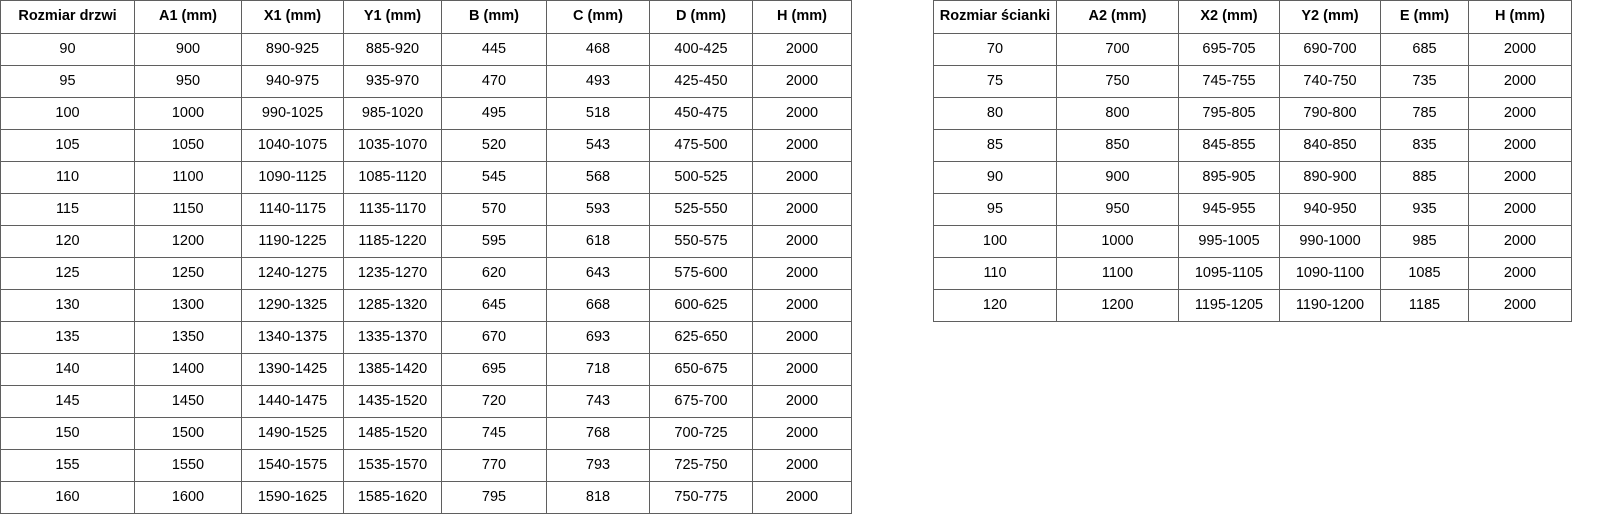 The height and width of the screenshot is (514, 1600). Describe the element at coordinates (188, 465) in the screenshot. I see `doors-cell: 1550` at that location.